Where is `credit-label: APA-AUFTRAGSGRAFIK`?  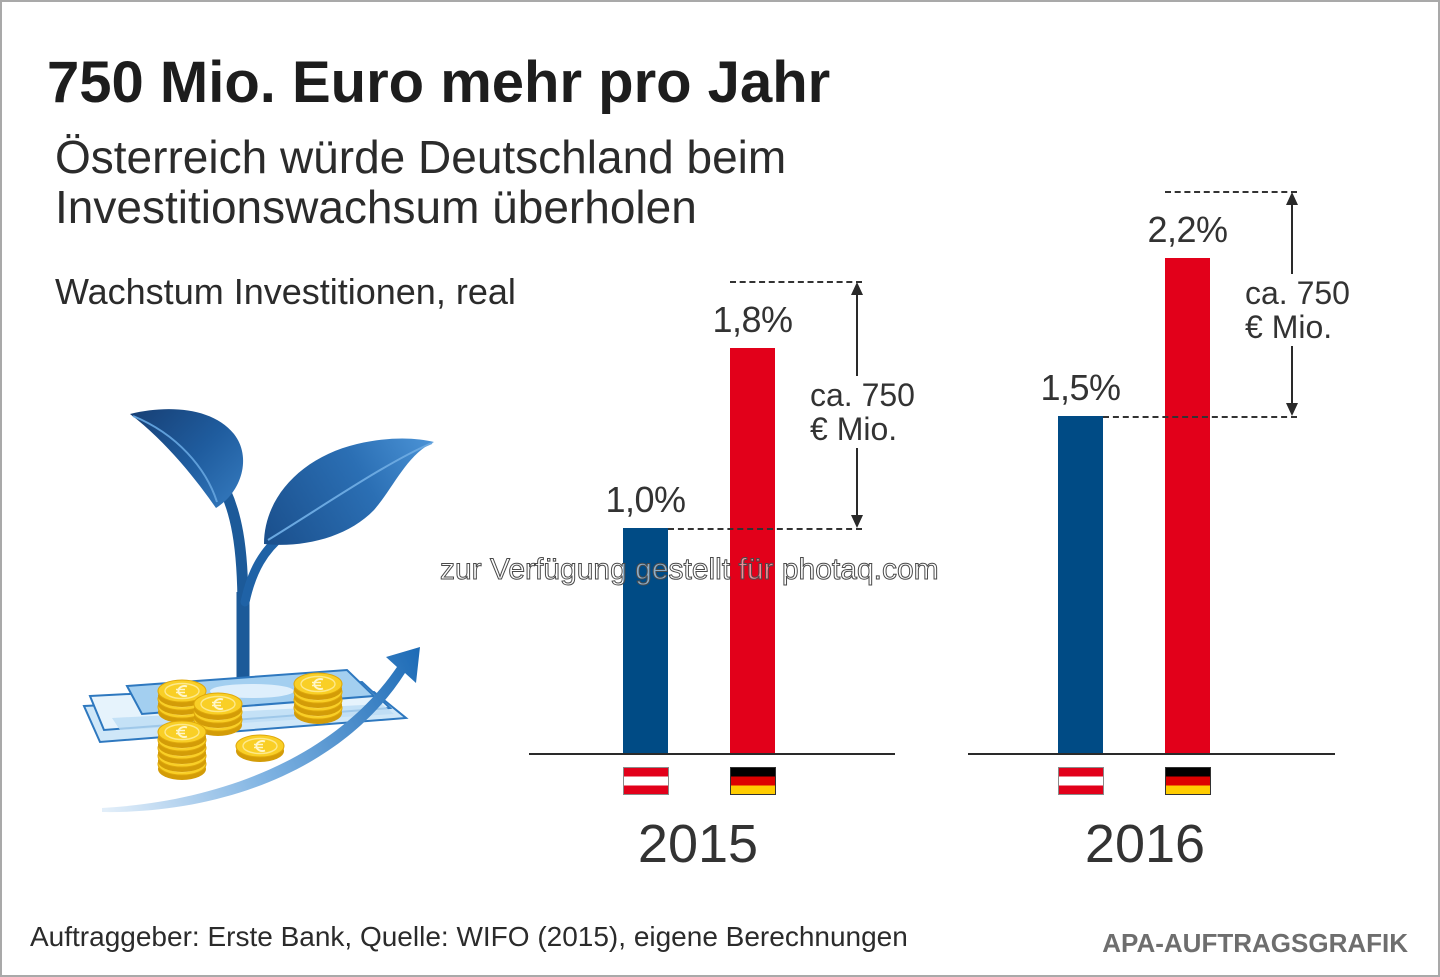
credit-label: APA-AUFTRAGSGRAFIK is located at coordinates (1255, 943).